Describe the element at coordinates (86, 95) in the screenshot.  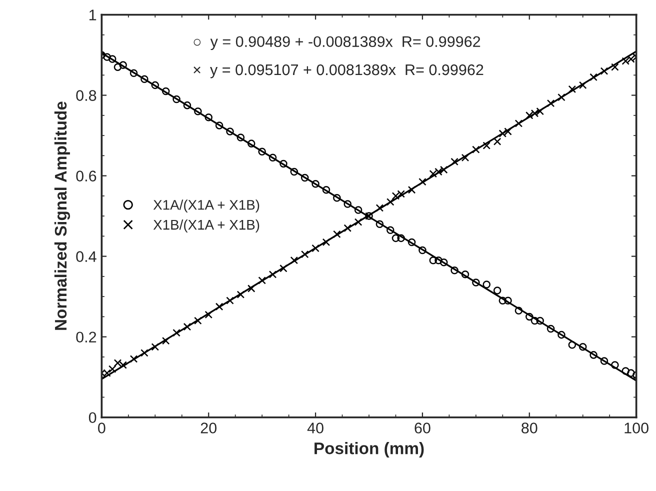
I see `y-tick-label: 0.8` at that location.